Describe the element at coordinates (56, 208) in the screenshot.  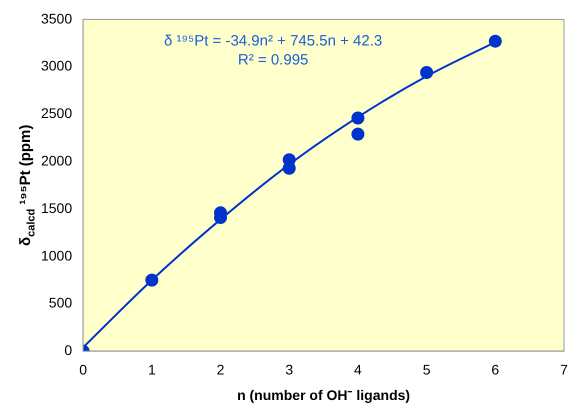
I see `y-tick-label: 1500` at that location.